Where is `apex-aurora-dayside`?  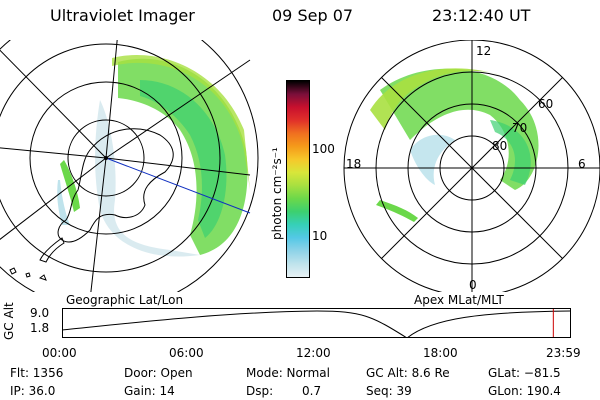
apex-aurora-dayside is located at coordinates (510, 152).